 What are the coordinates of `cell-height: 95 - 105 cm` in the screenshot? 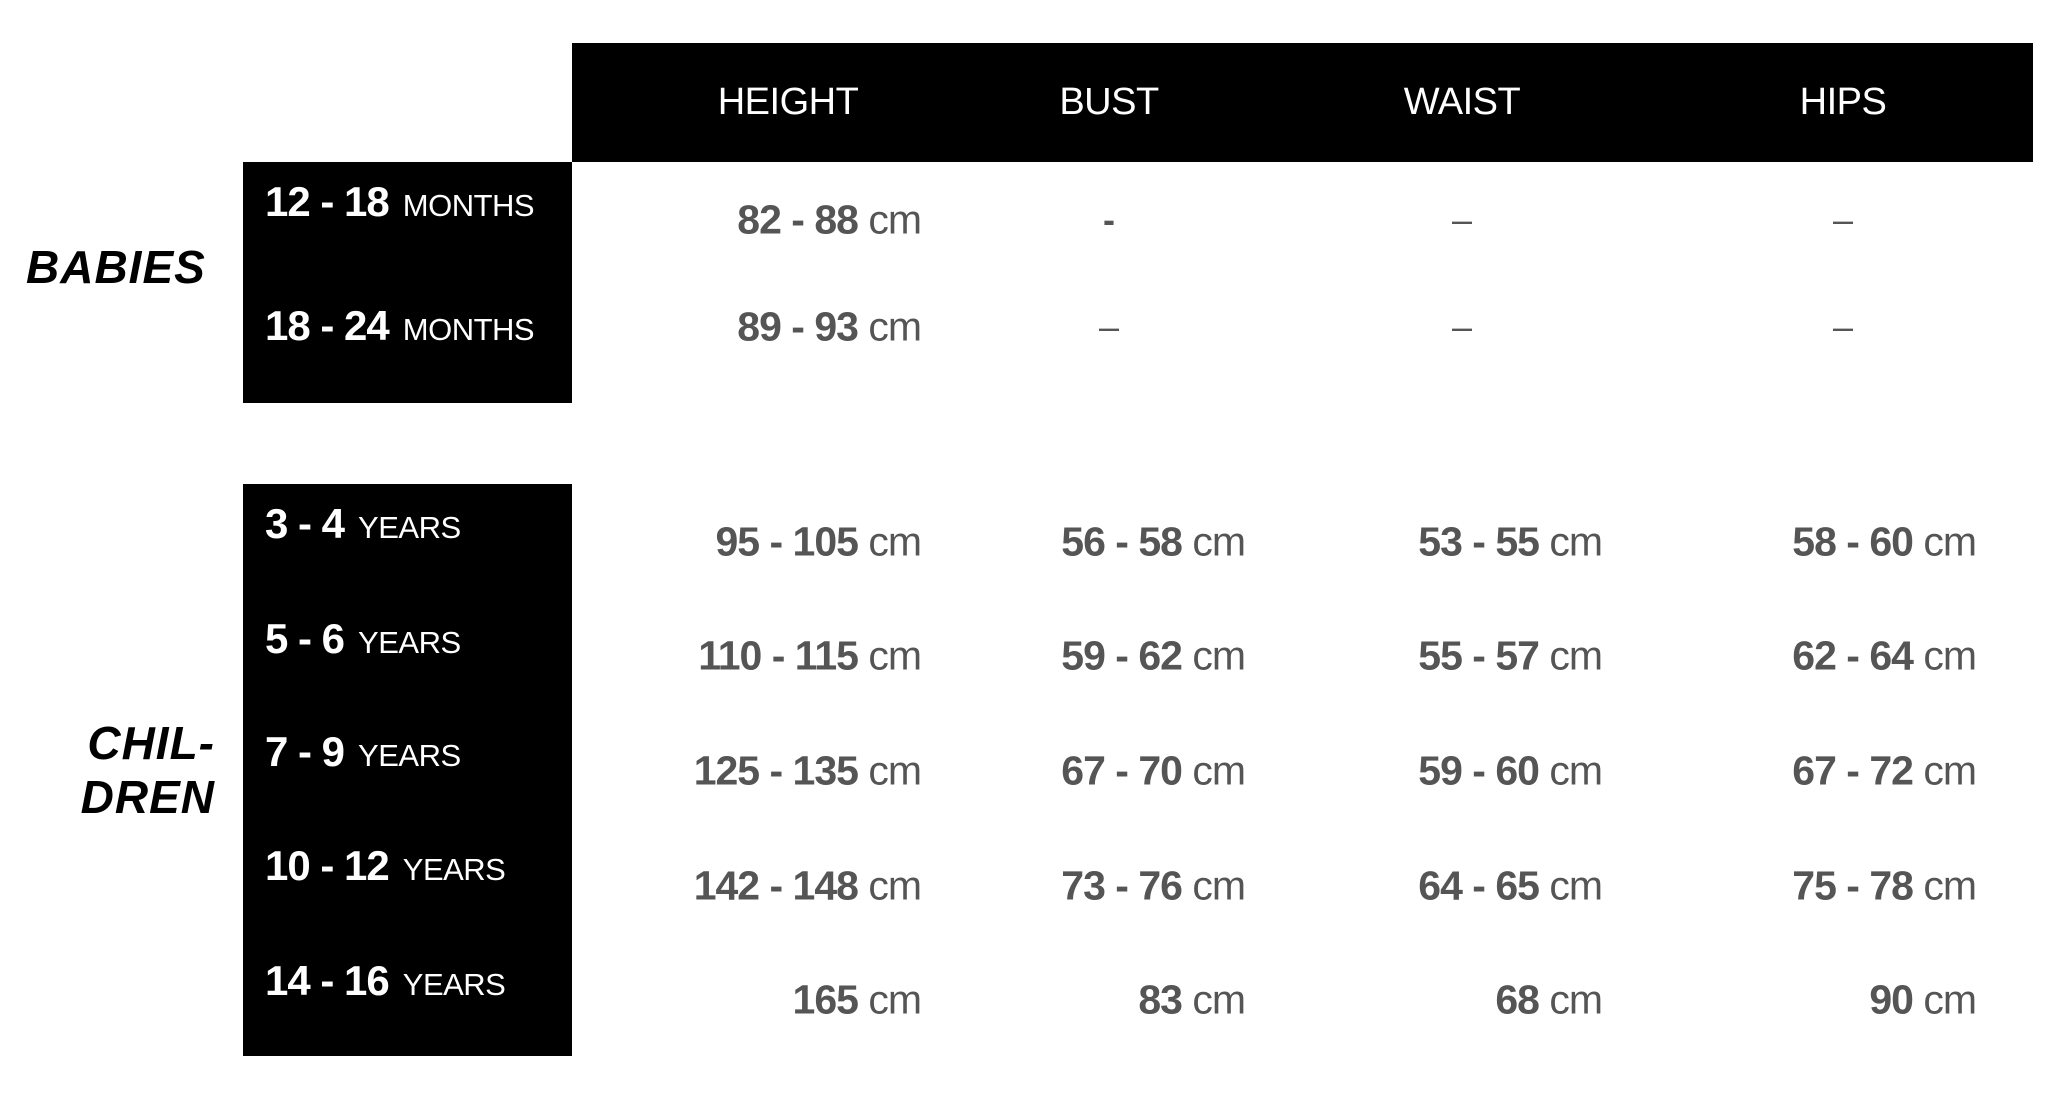 It's located at (818, 542).